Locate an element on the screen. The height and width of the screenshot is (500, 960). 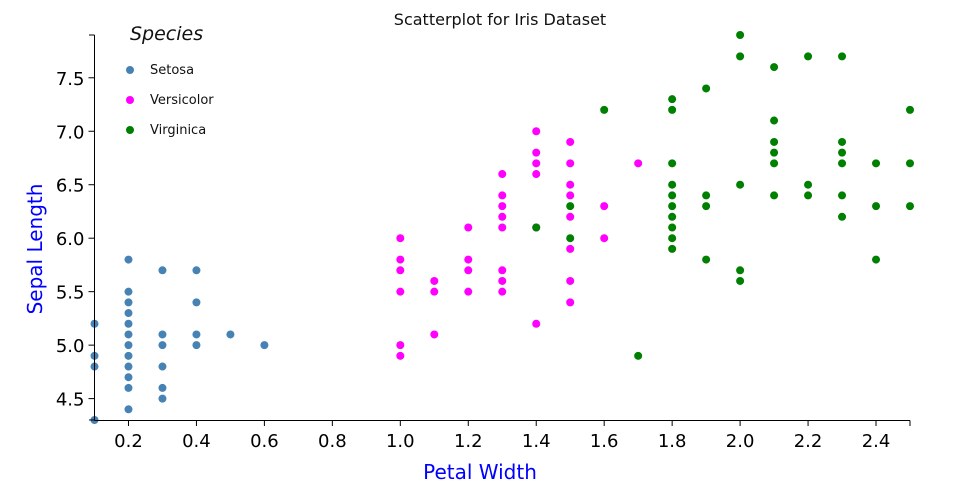
legend-title: Species is located at coordinates (166, 34).